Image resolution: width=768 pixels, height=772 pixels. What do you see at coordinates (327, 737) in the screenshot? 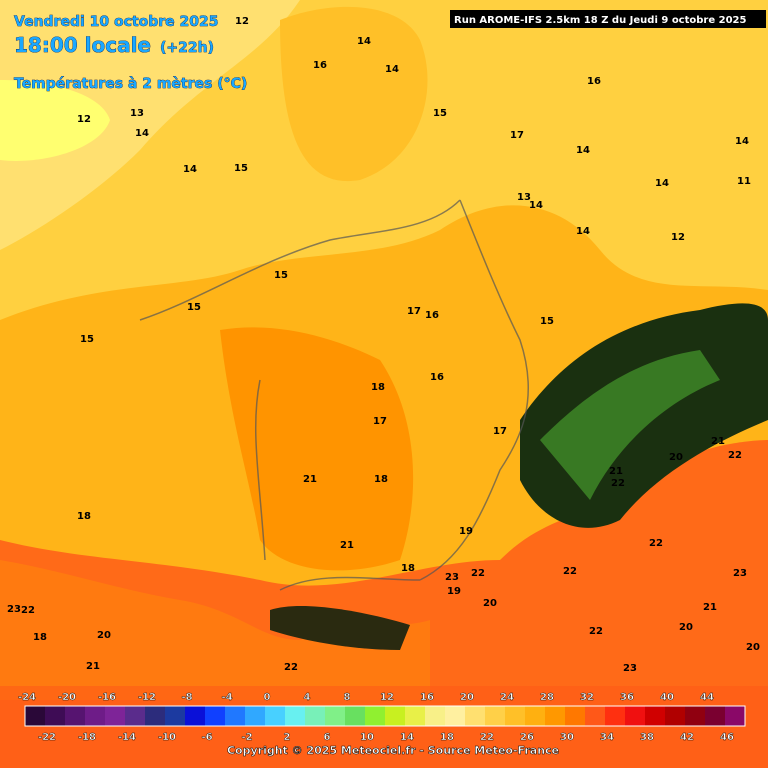
I see `scale-label: 6` at bounding box center [327, 737].